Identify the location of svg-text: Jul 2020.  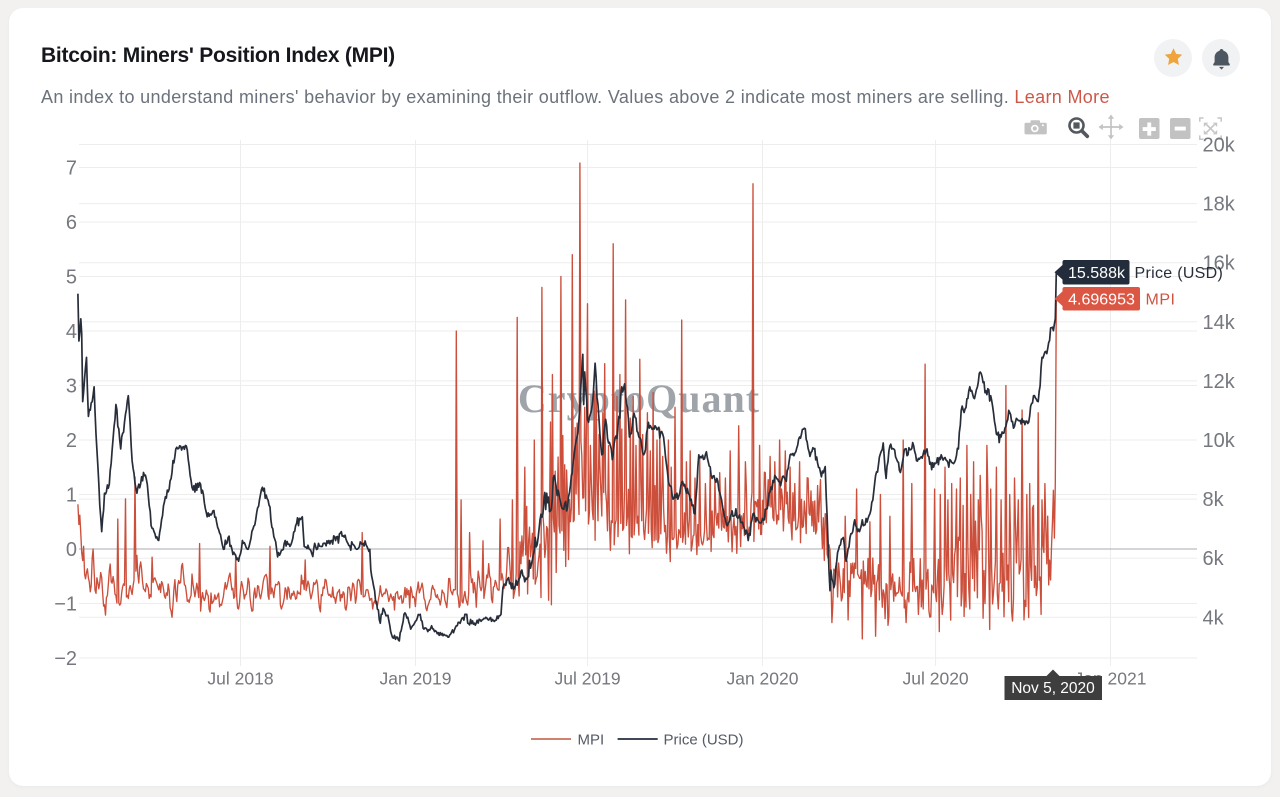
(936, 679).